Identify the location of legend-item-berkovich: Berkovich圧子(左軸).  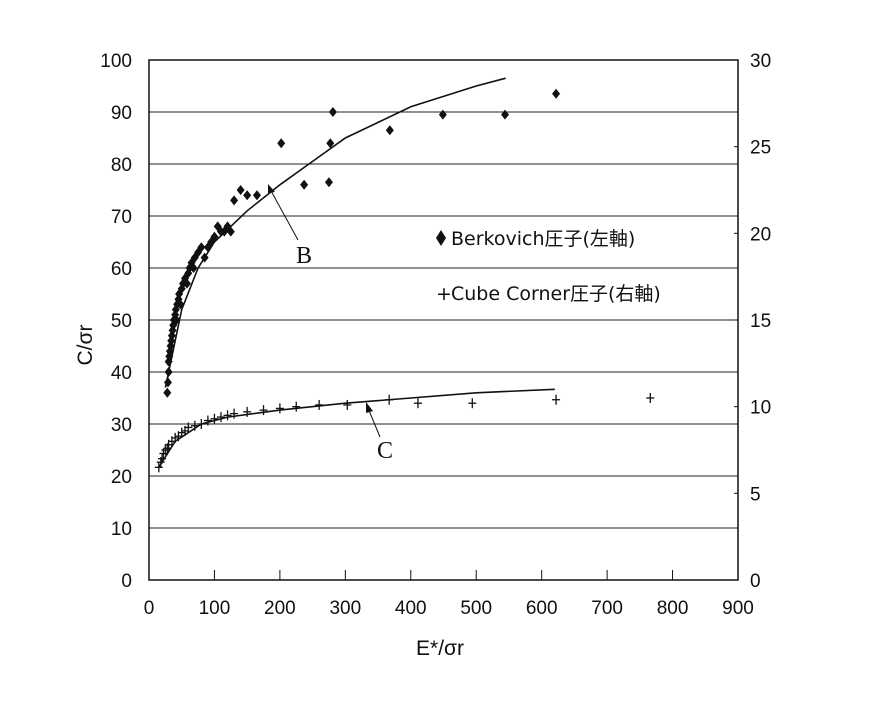
(535, 239).